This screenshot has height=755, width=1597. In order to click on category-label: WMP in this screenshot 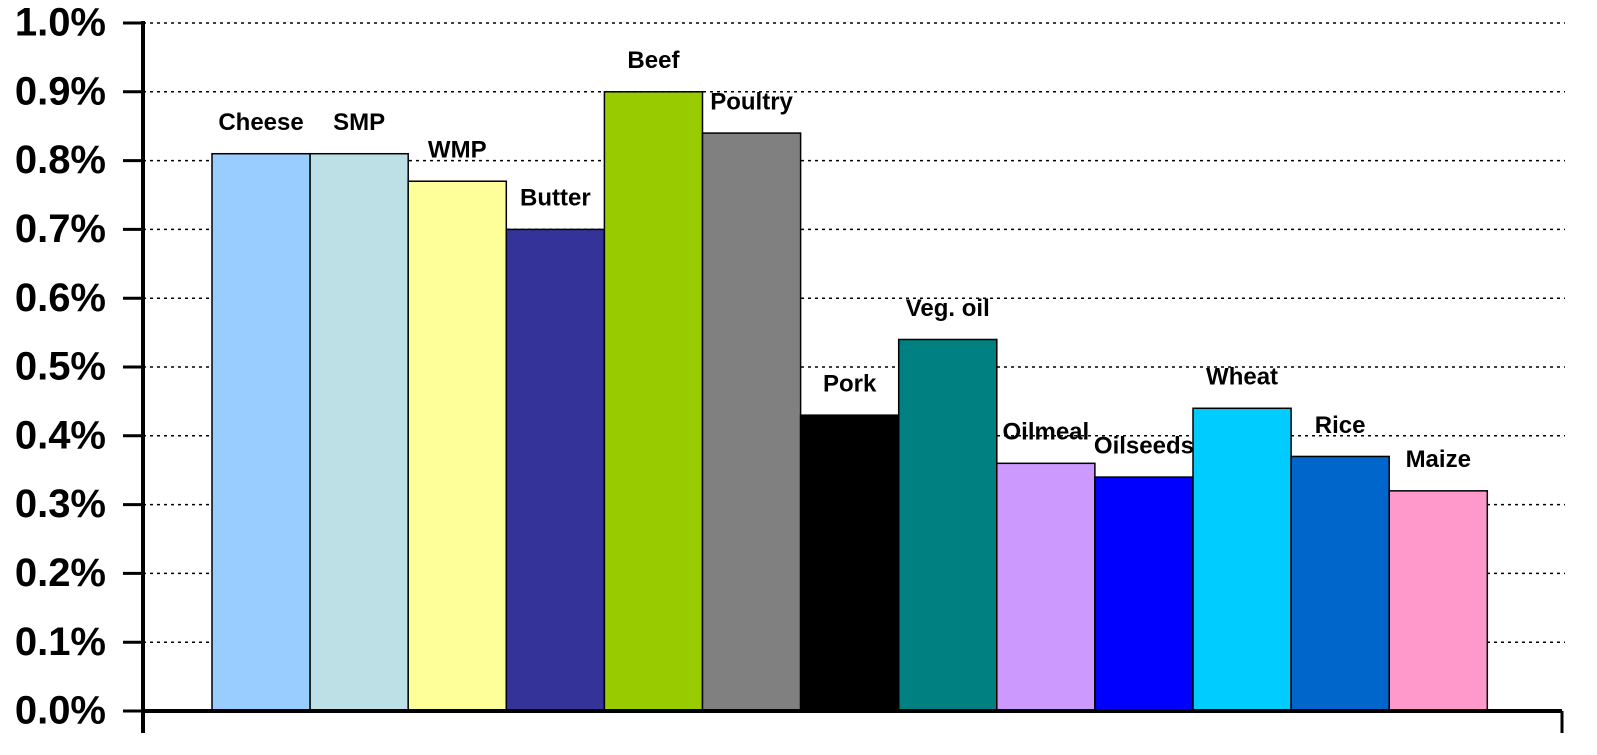, I will do `click(457, 150)`.